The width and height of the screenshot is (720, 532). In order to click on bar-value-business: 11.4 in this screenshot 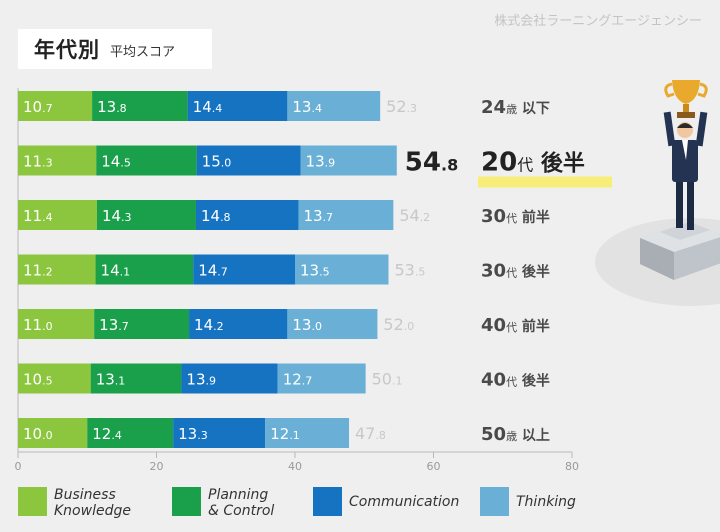, I will do `click(38, 216)`.